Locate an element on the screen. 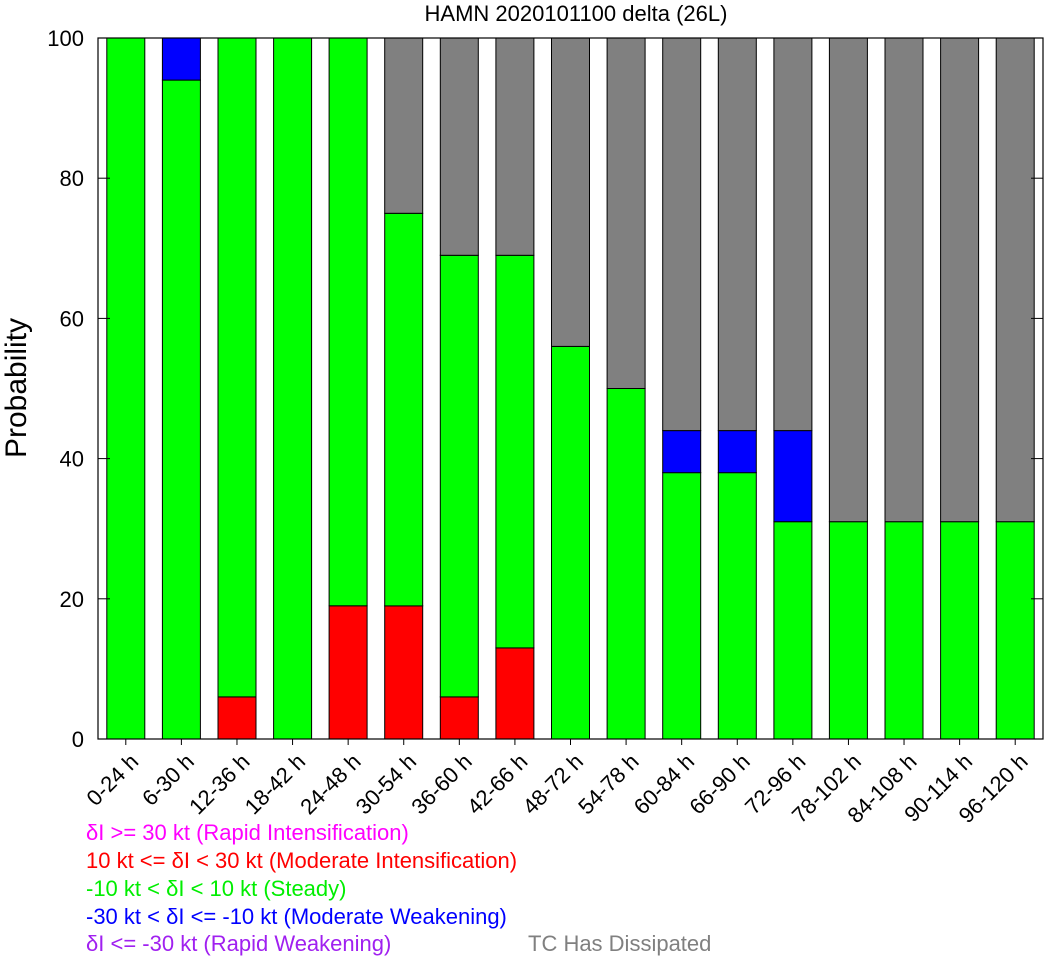 The width and height of the screenshot is (1057, 960). x-tick-label-9: 54-78 h is located at coordinates (608, 784).